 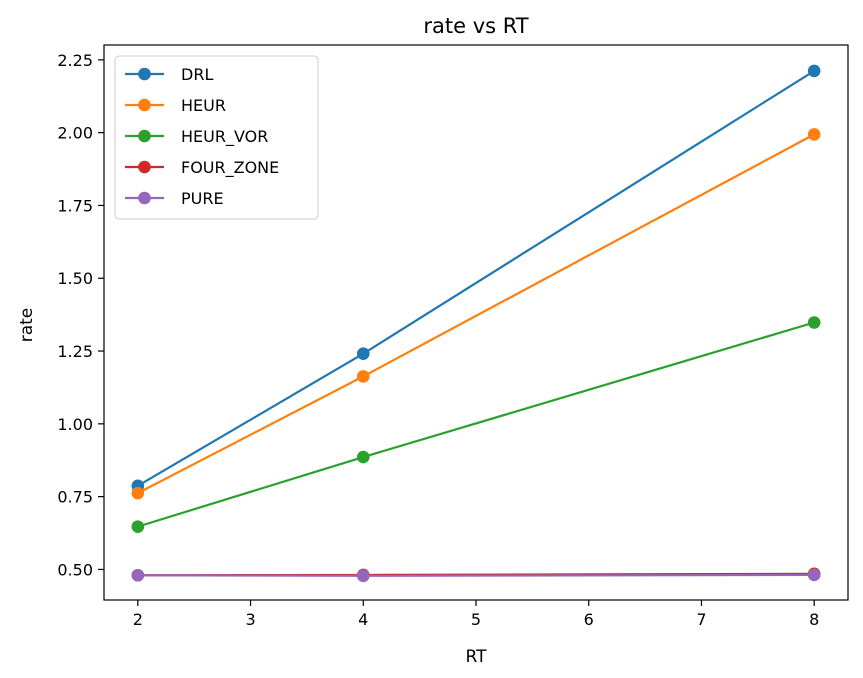 What do you see at coordinates (27, 325) in the screenshot?
I see `y-axis-label: rate` at bounding box center [27, 325].